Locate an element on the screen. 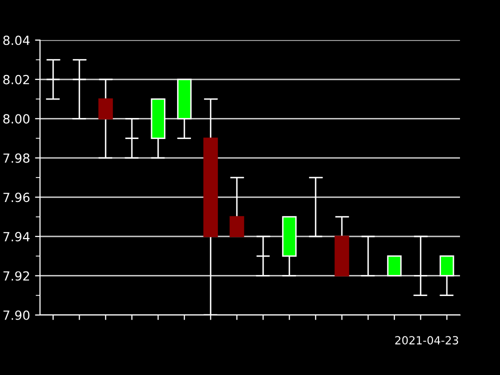 This screenshot has width=500, height=375. y-tick-label: 7.98 is located at coordinates (16, 158).